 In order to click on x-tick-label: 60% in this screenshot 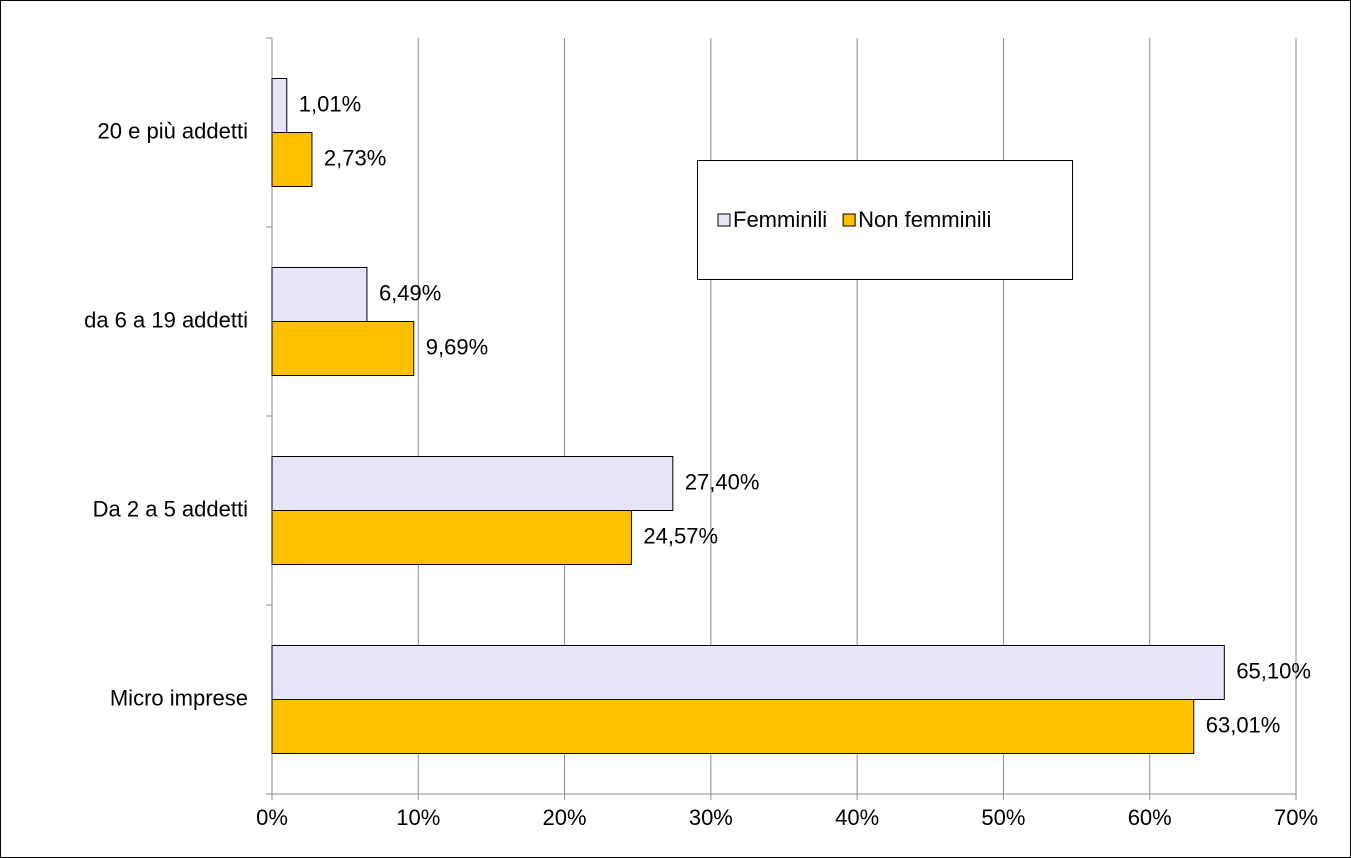, I will do `click(1150, 817)`.